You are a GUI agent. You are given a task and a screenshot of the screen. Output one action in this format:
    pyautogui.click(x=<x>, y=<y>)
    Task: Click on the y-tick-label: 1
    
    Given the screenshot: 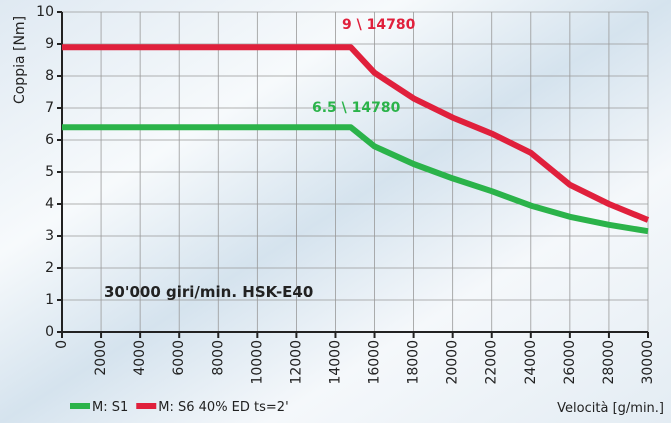 What is the action you would take?
    pyautogui.click(x=49, y=300)
    